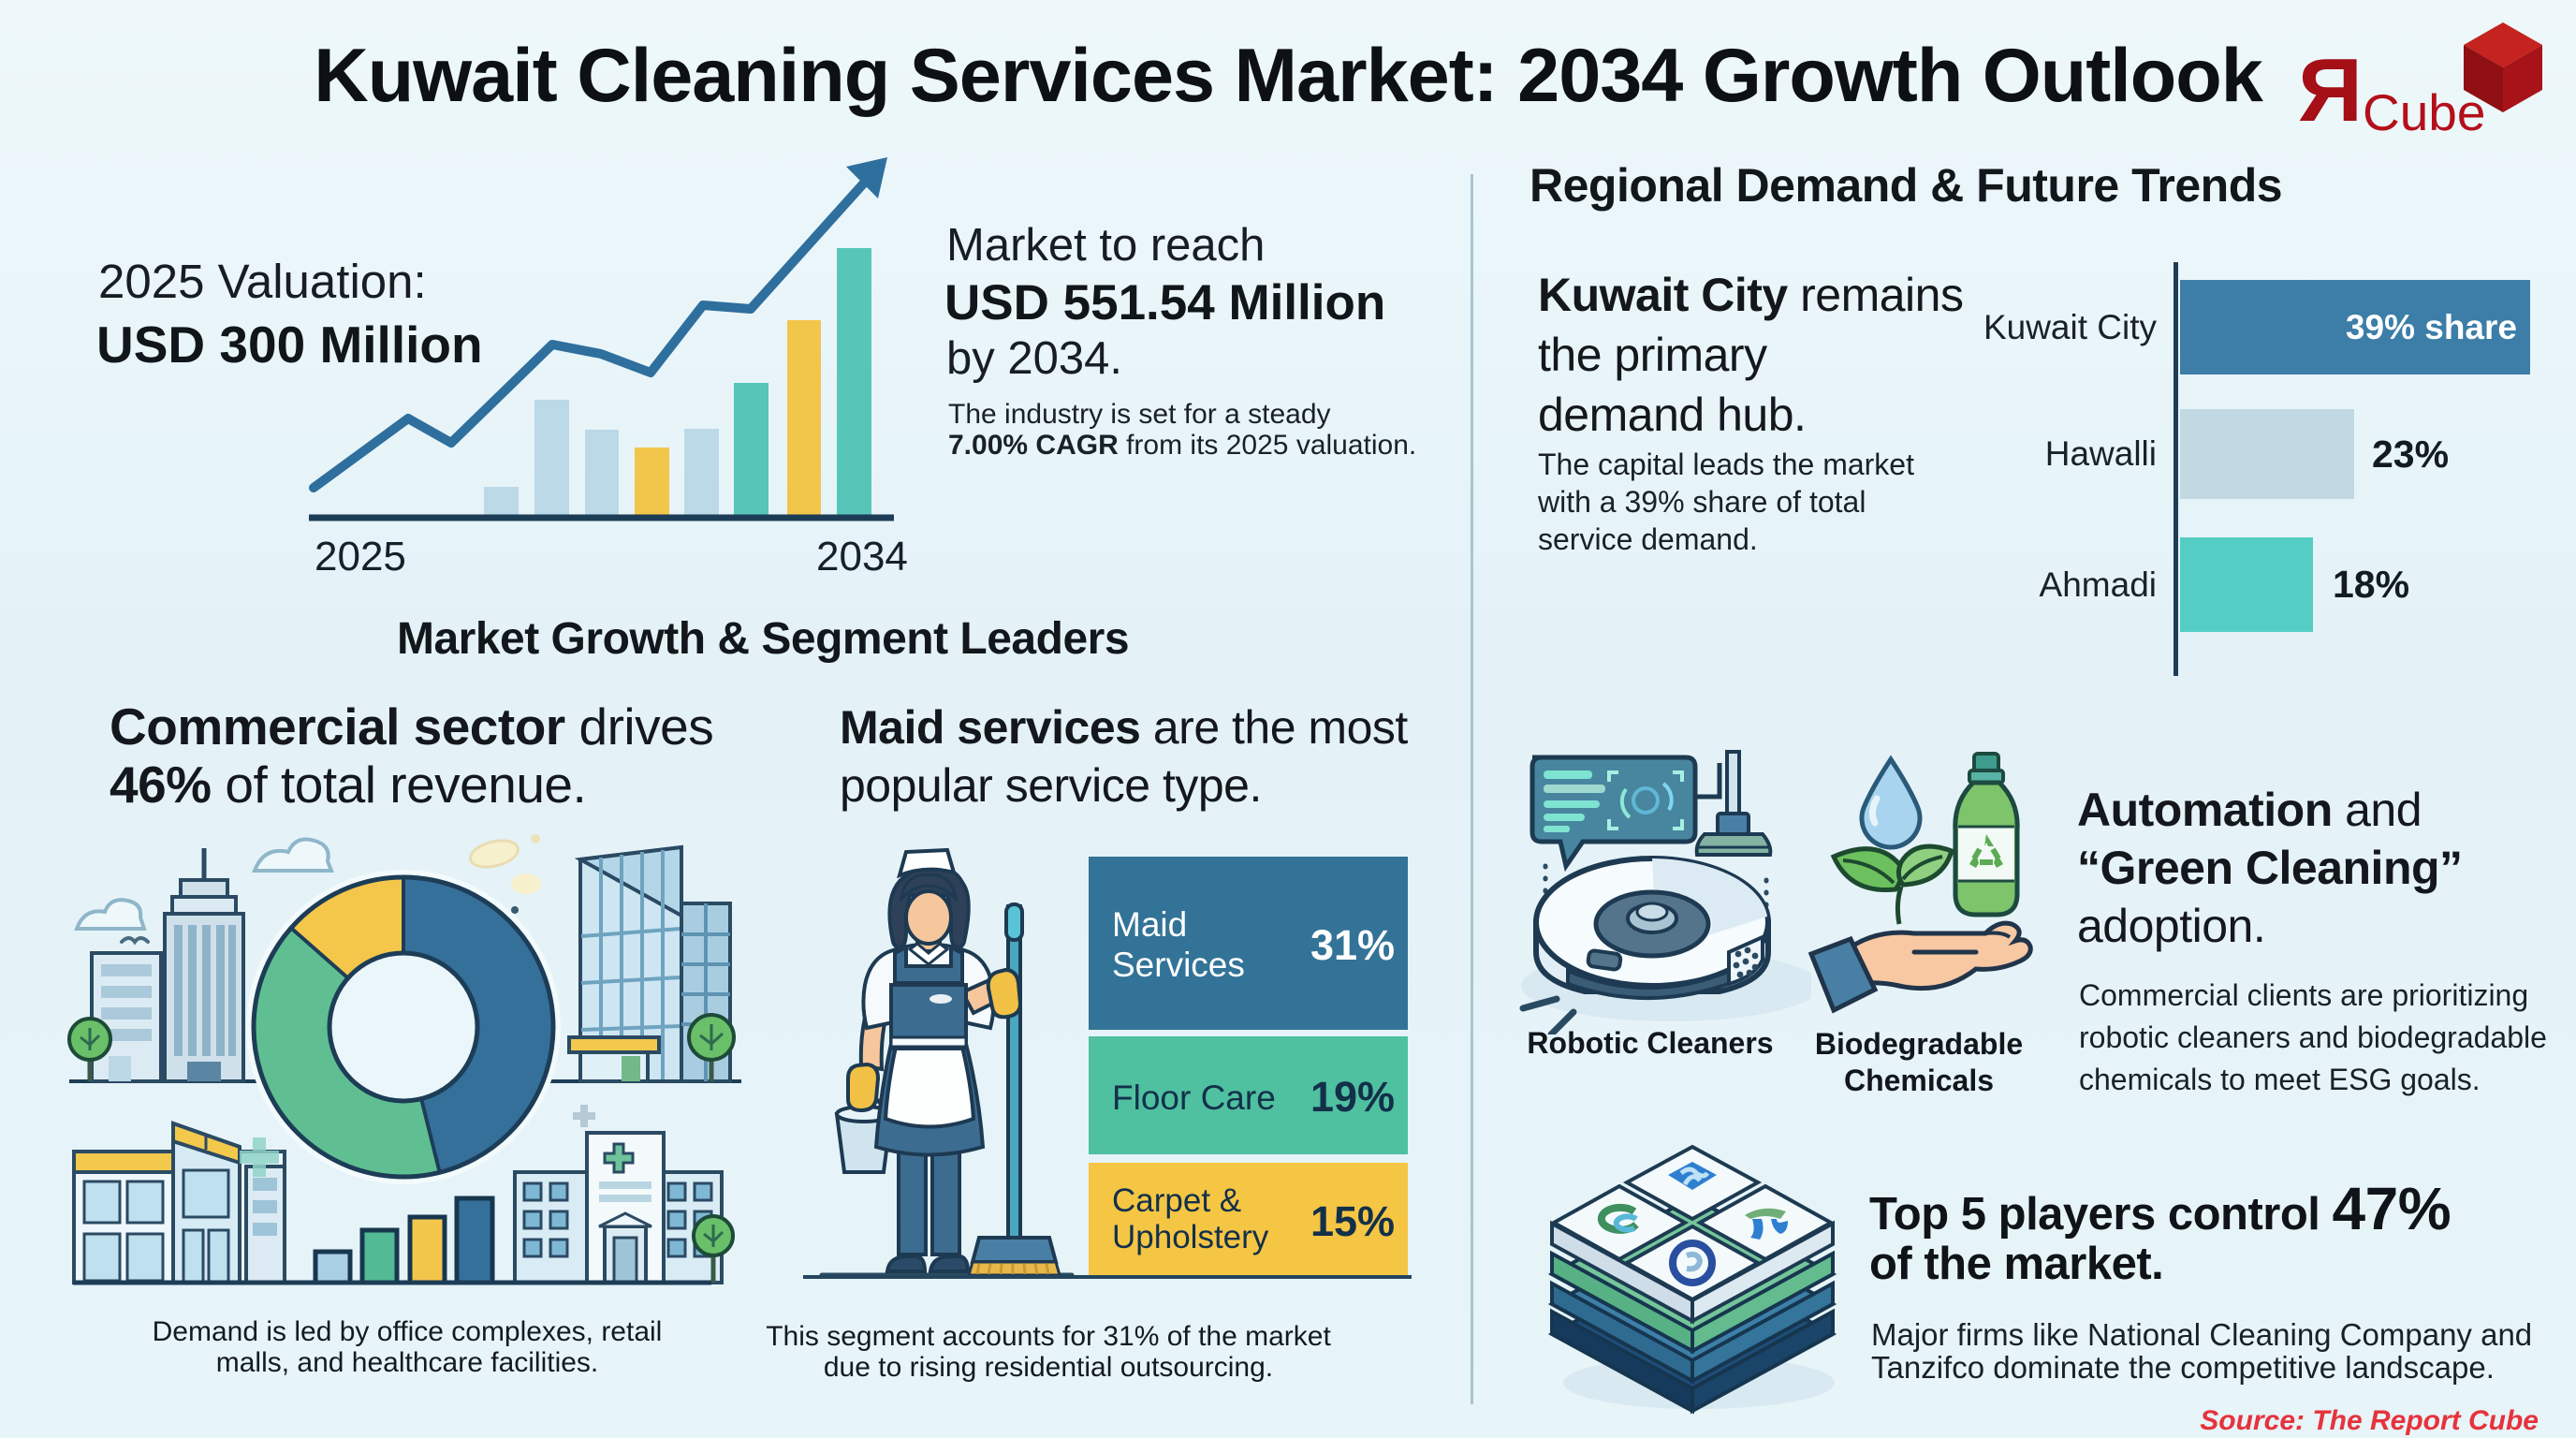  I want to click on svg-text: 2025, so click(360, 557).